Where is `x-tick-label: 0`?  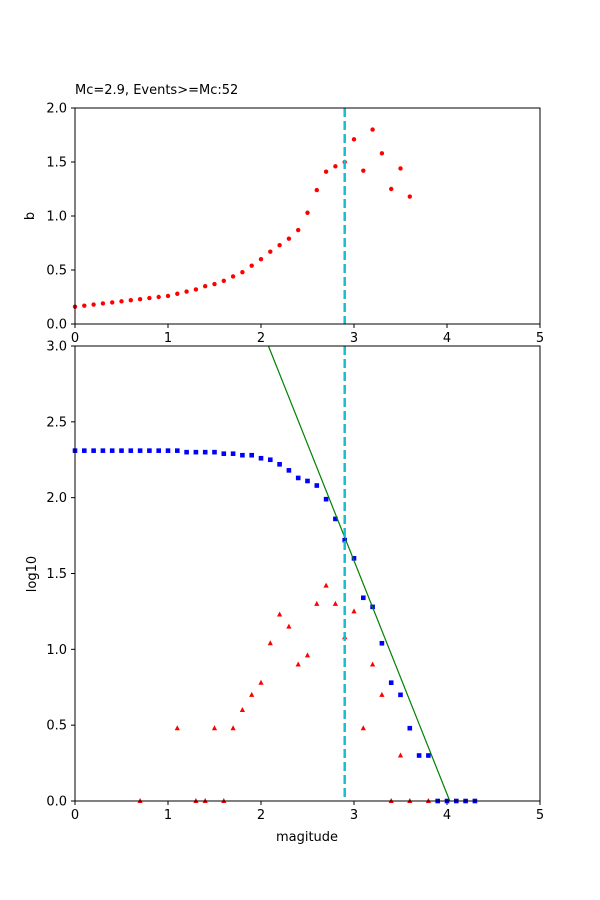 x-tick-label: 0 is located at coordinates (75, 338).